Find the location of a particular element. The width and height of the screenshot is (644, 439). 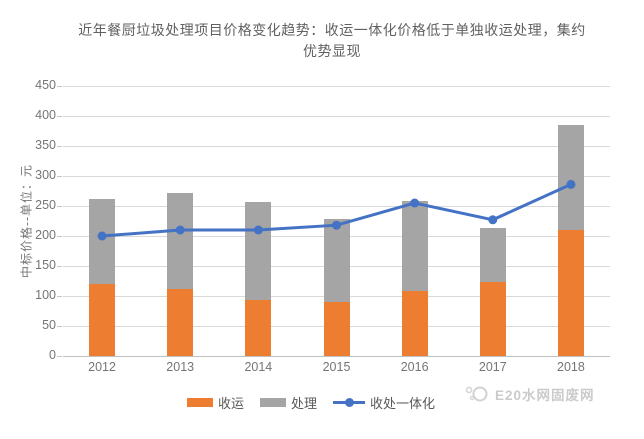

legend-item-collection: 收运 is located at coordinates (215, 402).